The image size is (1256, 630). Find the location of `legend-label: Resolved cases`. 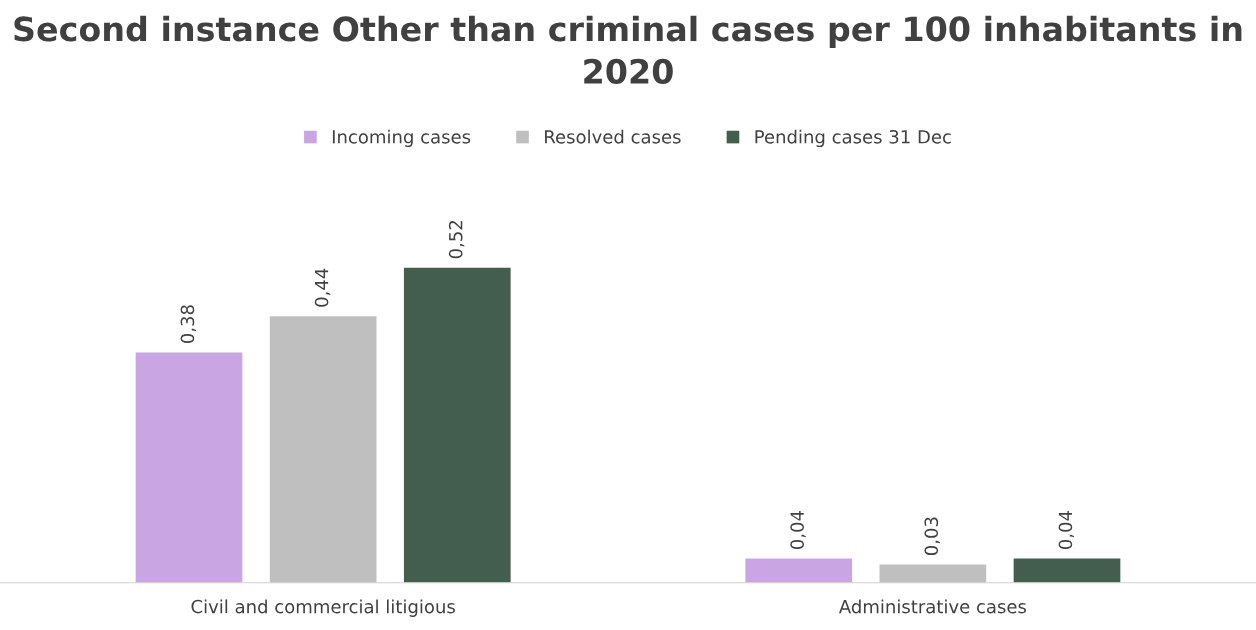

legend-label: Resolved cases is located at coordinates (613, 136).